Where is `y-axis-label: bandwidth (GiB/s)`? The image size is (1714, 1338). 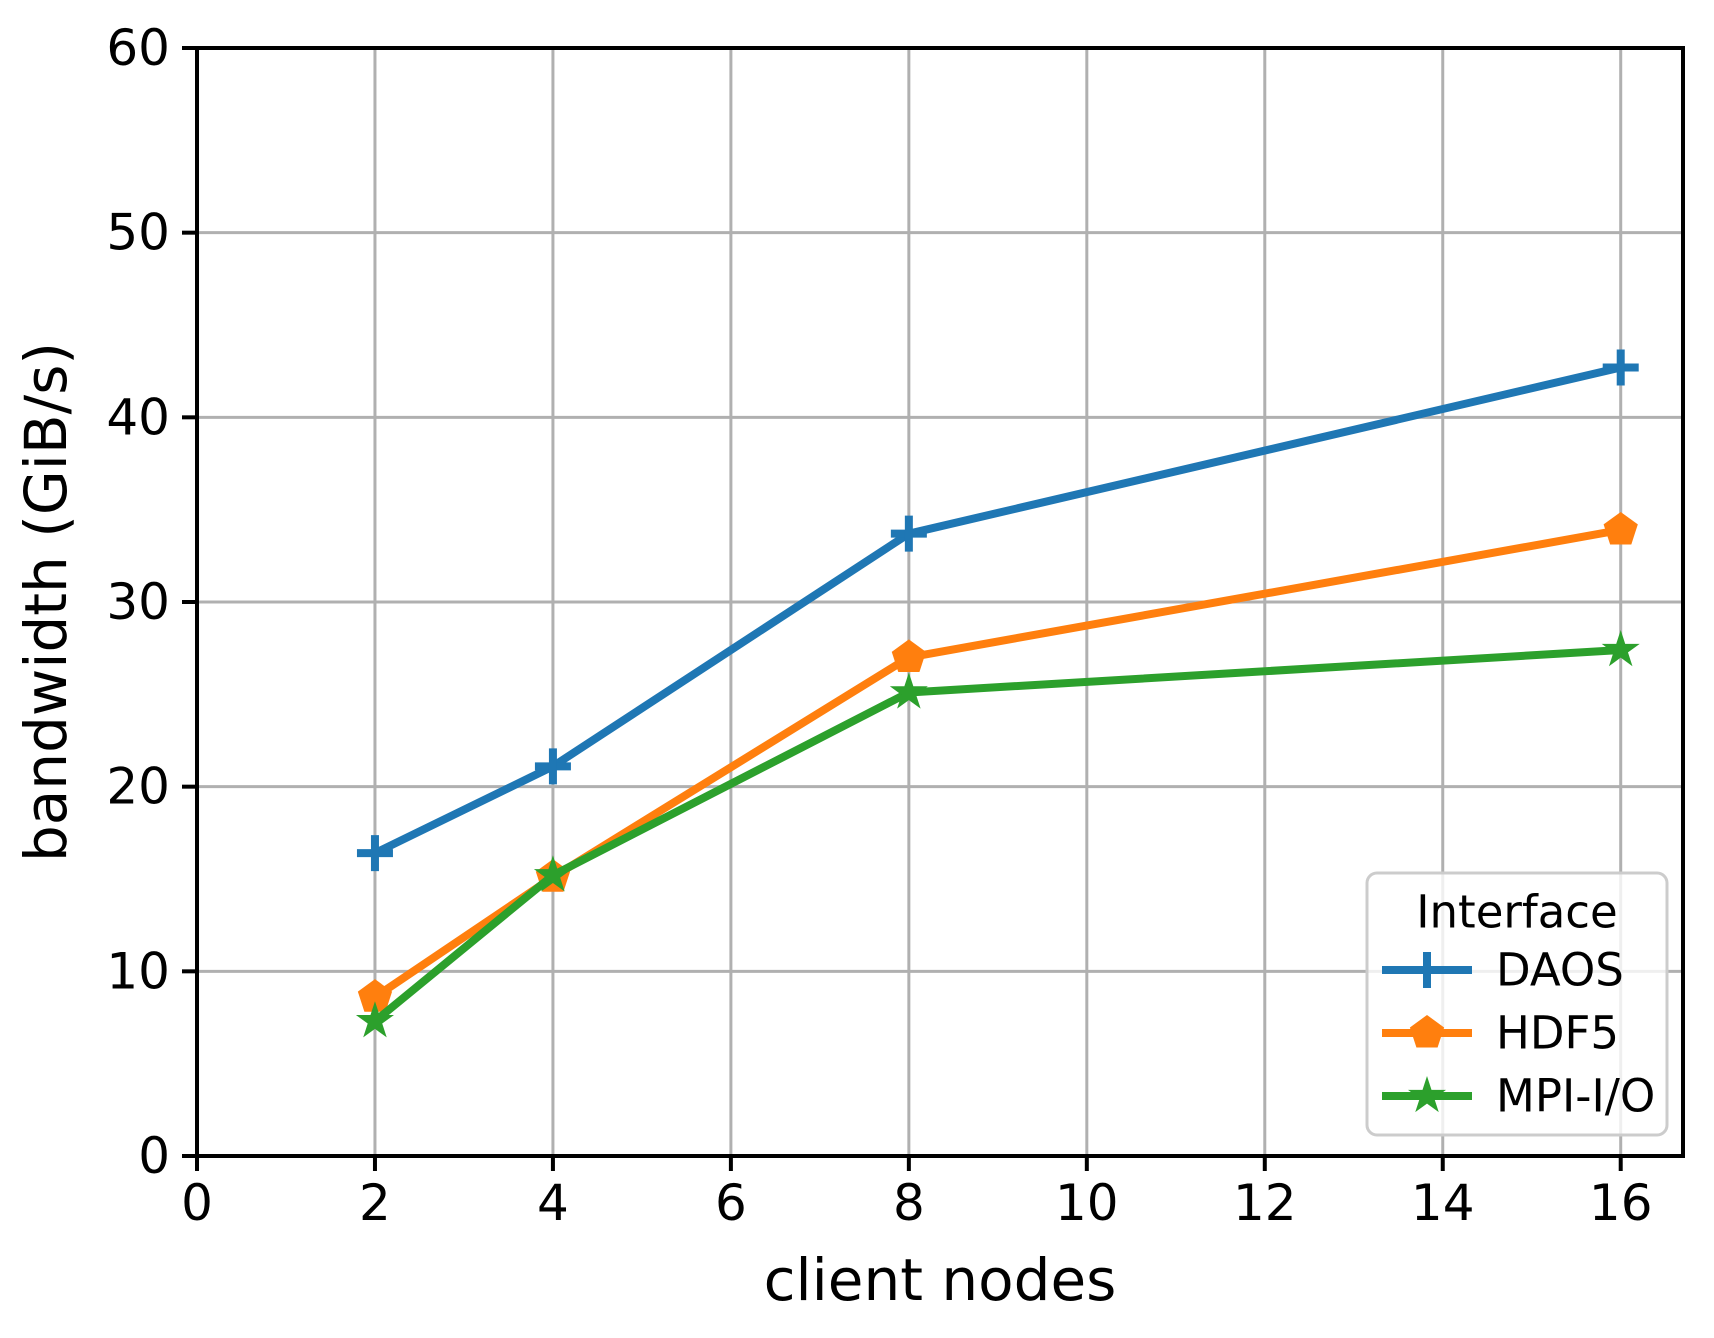 y-axis-label: bandwidth (GiB/s) is located at coordinates (46, 602).